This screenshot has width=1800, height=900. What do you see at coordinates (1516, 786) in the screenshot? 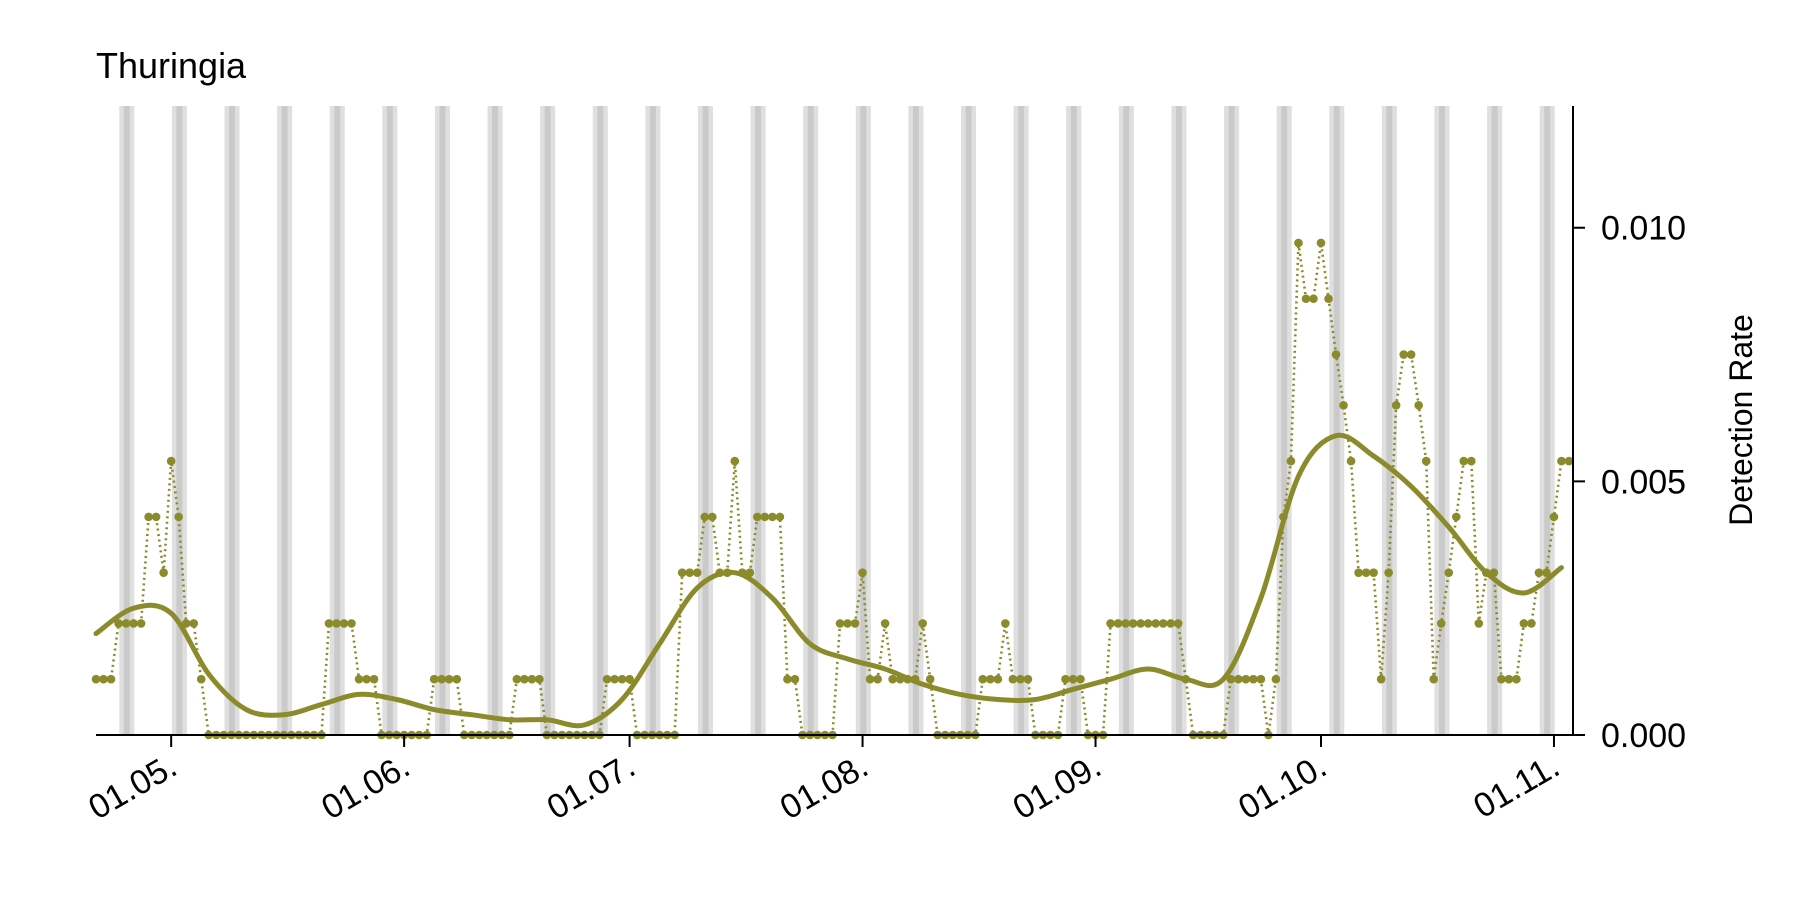
I see `x-tick-label: 01.11.` at bounding box center [1516, 786].